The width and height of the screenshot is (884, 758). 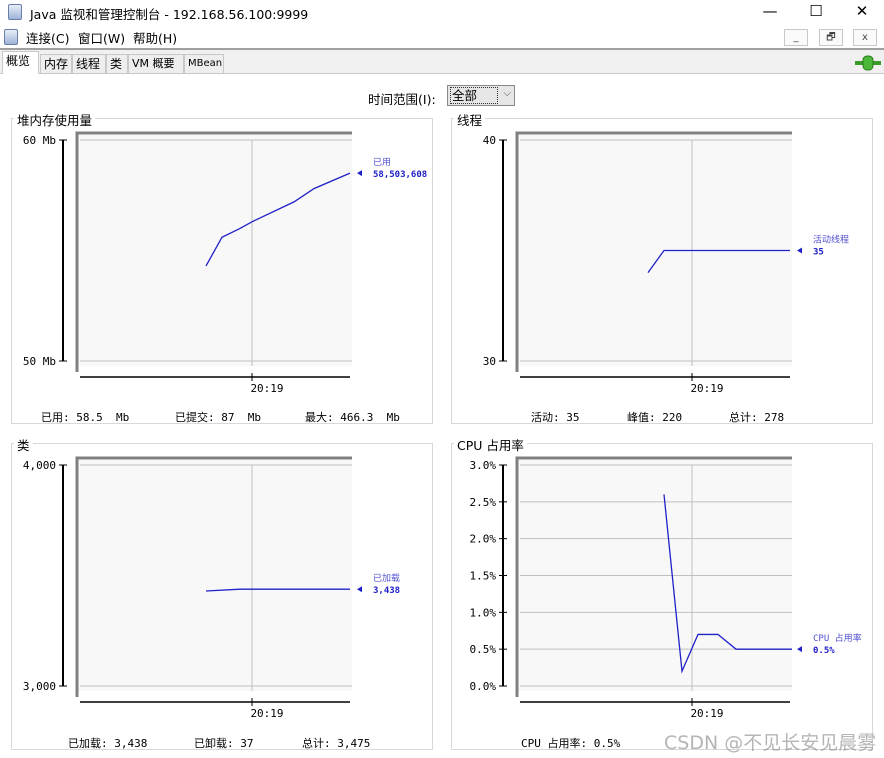 I want to click on classes-stat: 已加载: 3,438, so click(x=107, y=743).